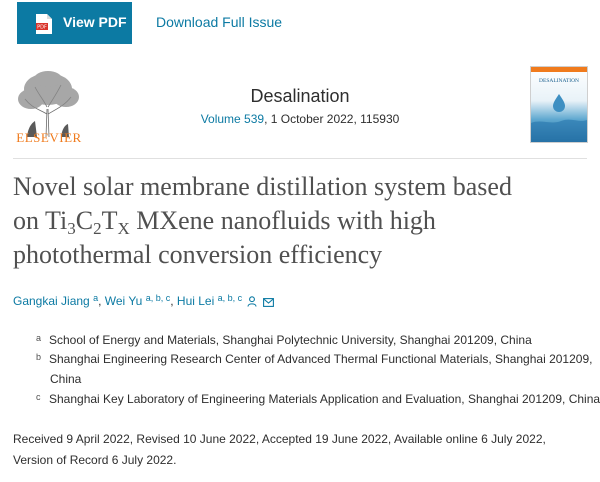  Describe the element at coordinates (268, 302) in the screenshot. I see `email-icon` at that location.